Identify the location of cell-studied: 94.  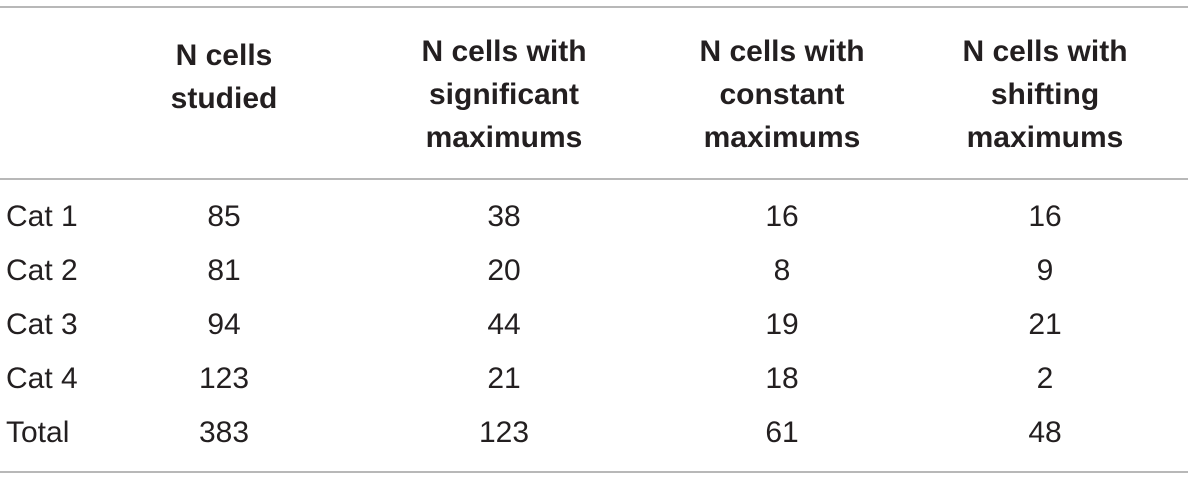
(254, 325).